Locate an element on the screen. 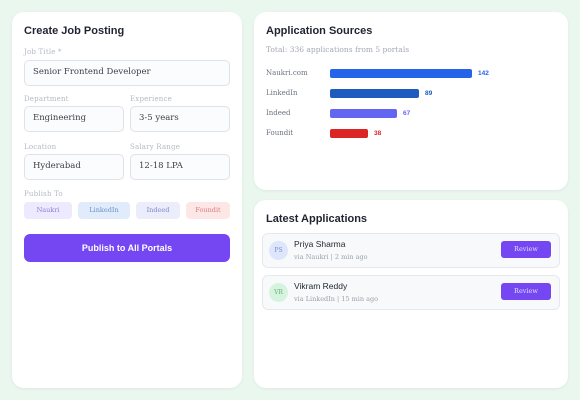 The height and width of the screenshot is (400, 580). location-label: Location is located at coordinates (40, 147).